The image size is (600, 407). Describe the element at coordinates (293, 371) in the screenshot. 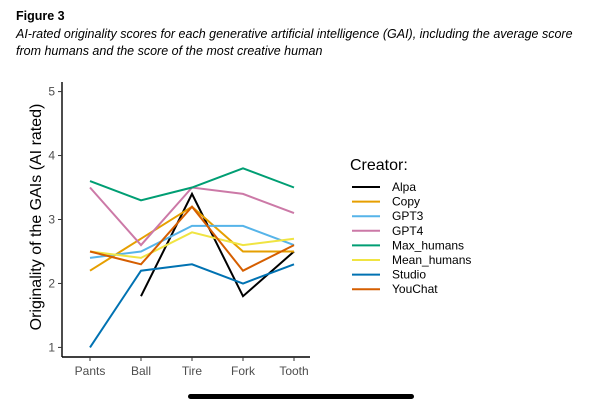

I see `x-tick-label: Tooth` at that location.